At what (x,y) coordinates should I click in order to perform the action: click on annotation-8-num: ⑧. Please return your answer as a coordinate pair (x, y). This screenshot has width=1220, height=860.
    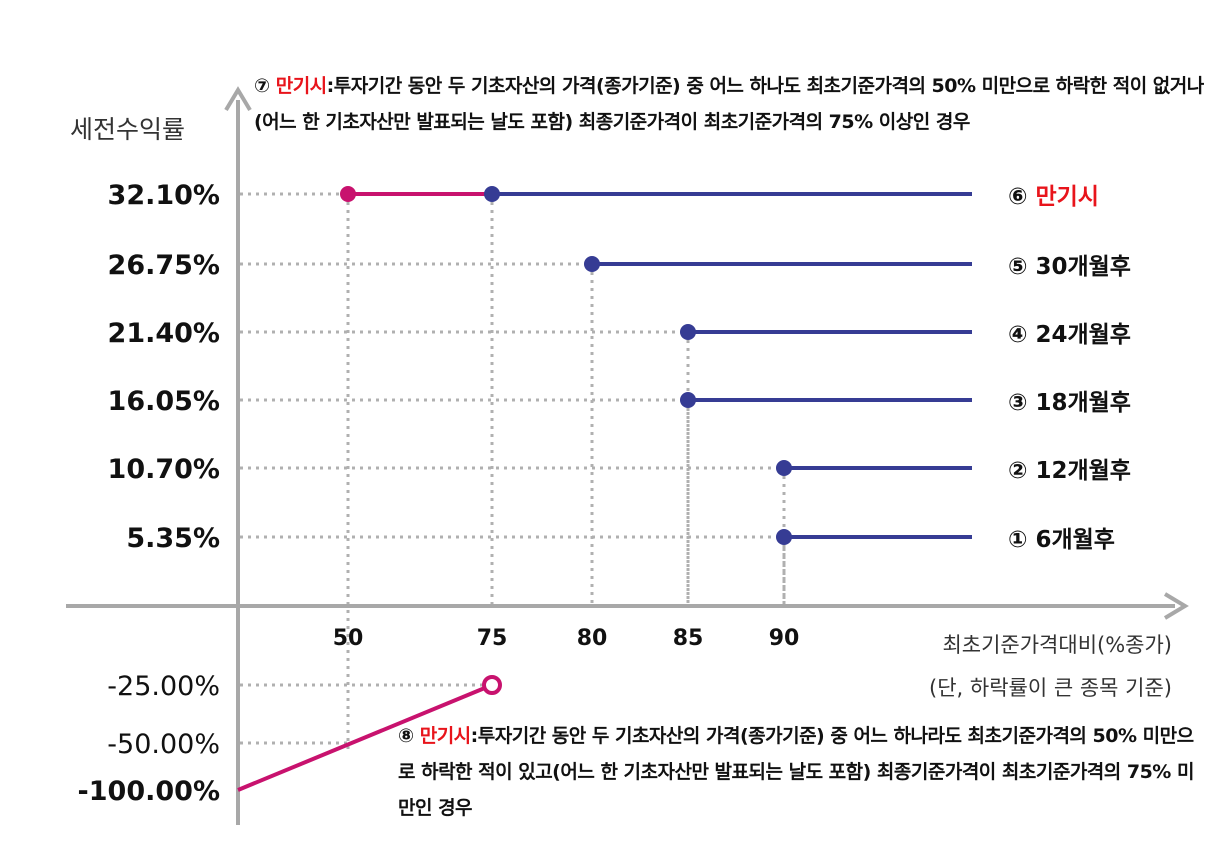
    Looking at the image, I should click on (406, 736).